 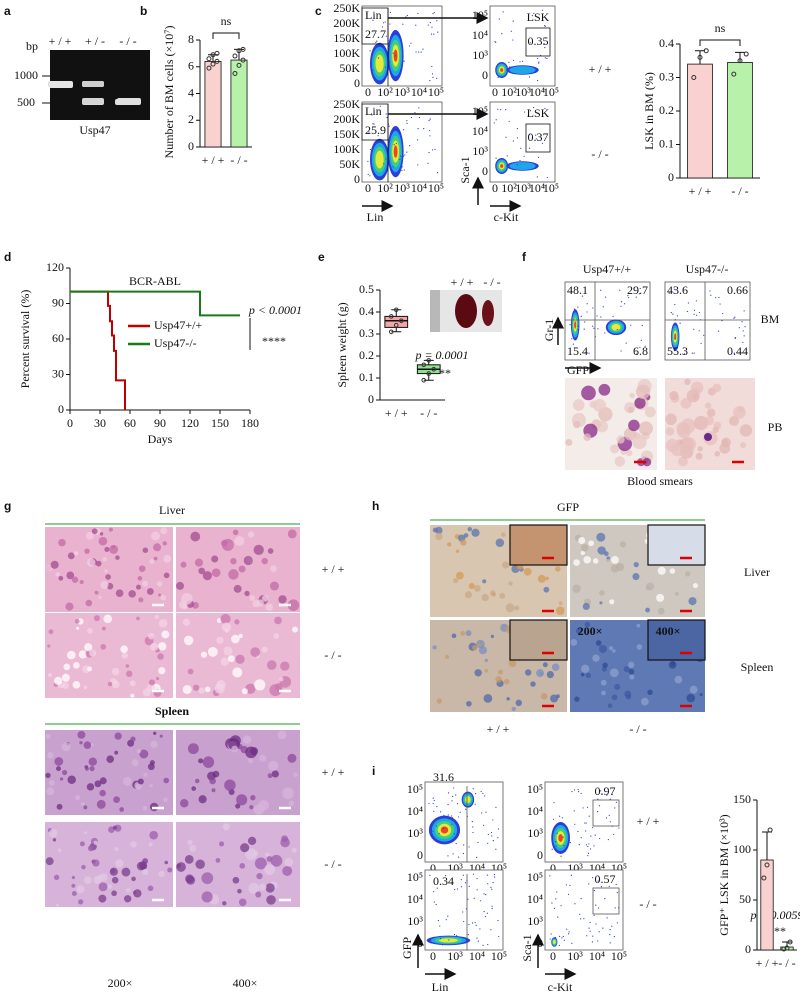 What do you see at coordinates (346, 119) in the screenshot?
I see `label: 200K` at bounding box center [346, 119].